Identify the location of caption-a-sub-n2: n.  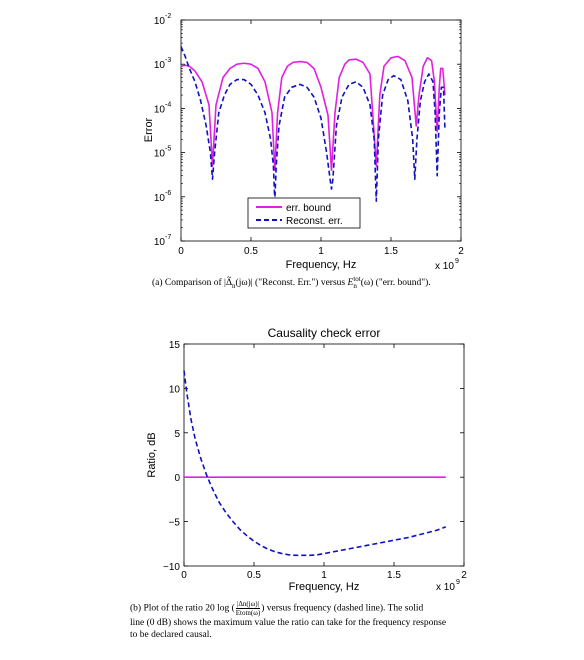
(355, 286).